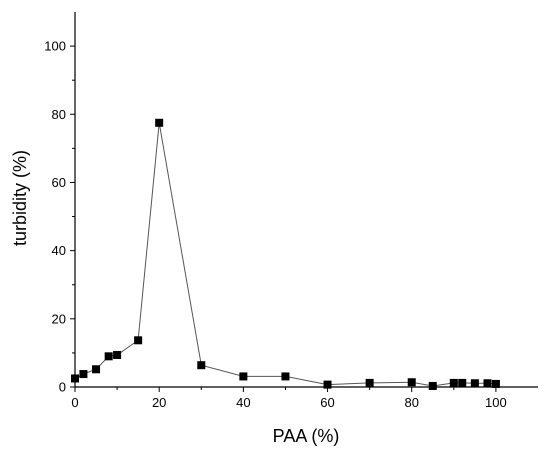  Describe the element at coordinates (59, 250) in the screenshot. I see `y-tick-label: 40` at that location.